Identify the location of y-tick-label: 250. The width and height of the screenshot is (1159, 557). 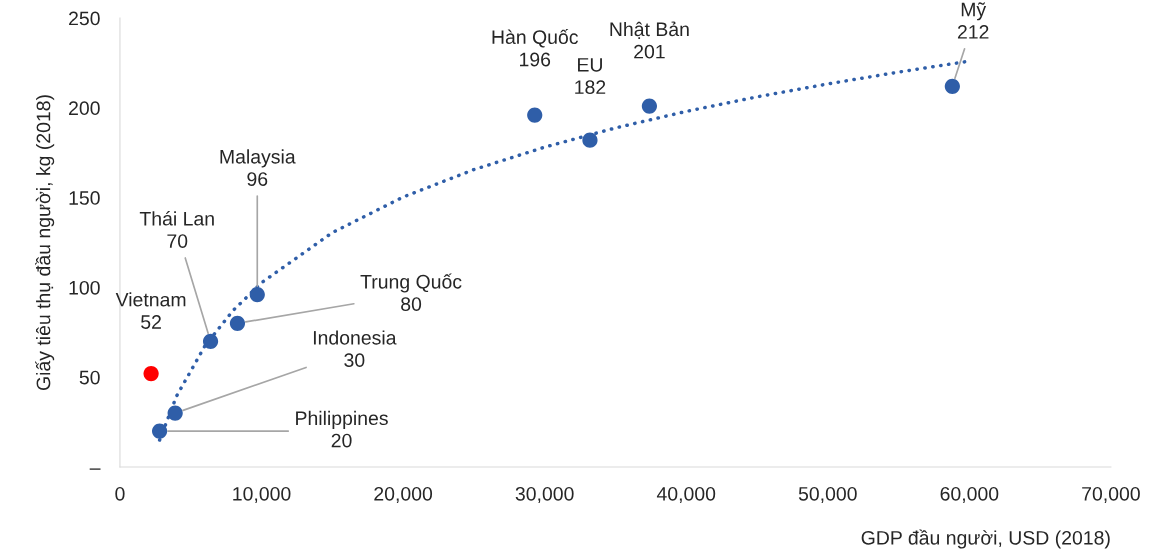
(84, 18).